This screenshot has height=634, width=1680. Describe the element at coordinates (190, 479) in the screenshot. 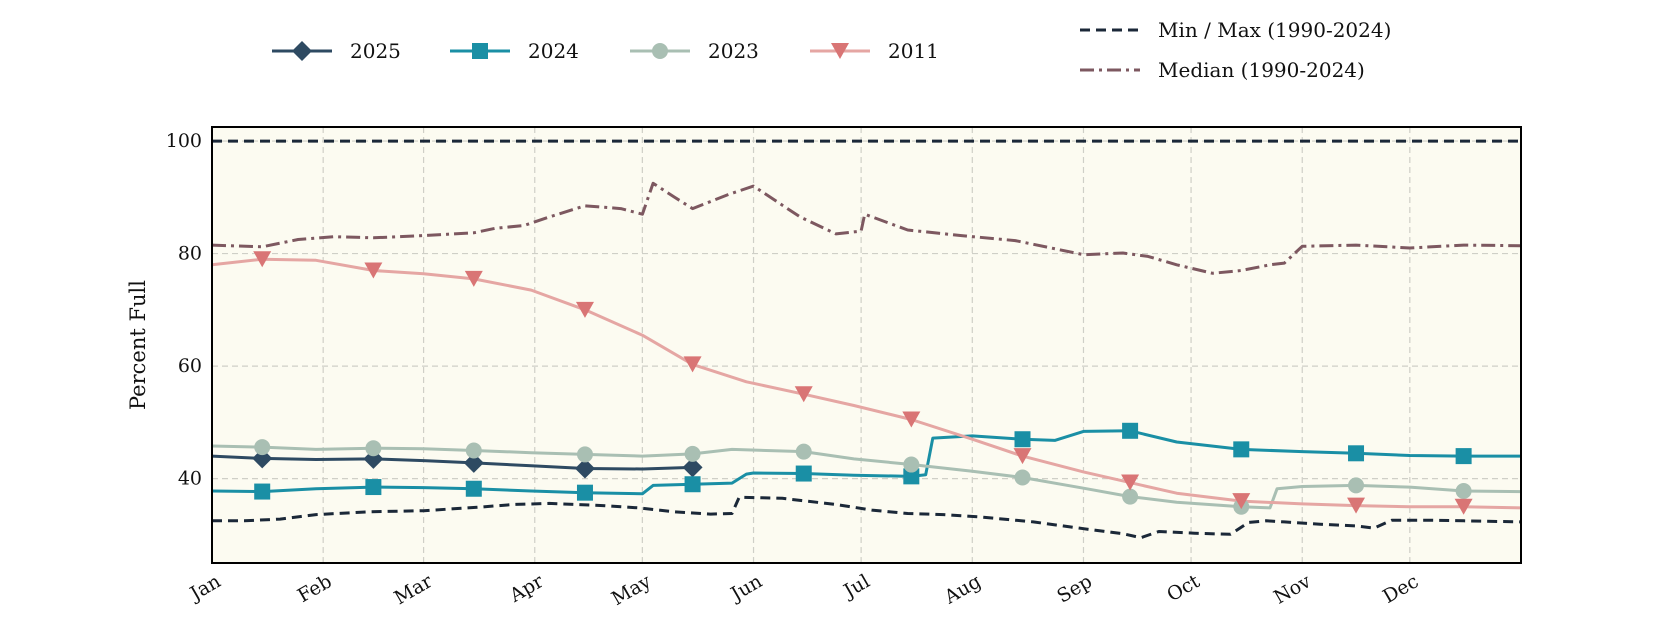

I see `y-tick-label: 40` at that location.